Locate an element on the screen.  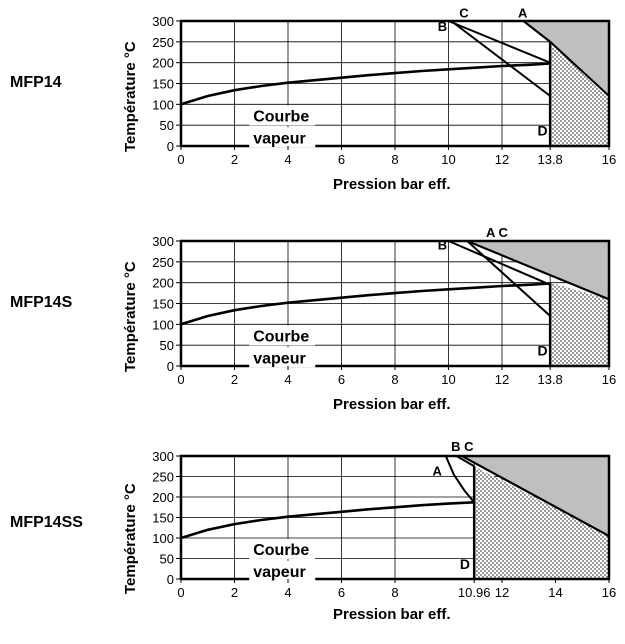
model-label: MFP14SS is located at coordinates (46, 522).